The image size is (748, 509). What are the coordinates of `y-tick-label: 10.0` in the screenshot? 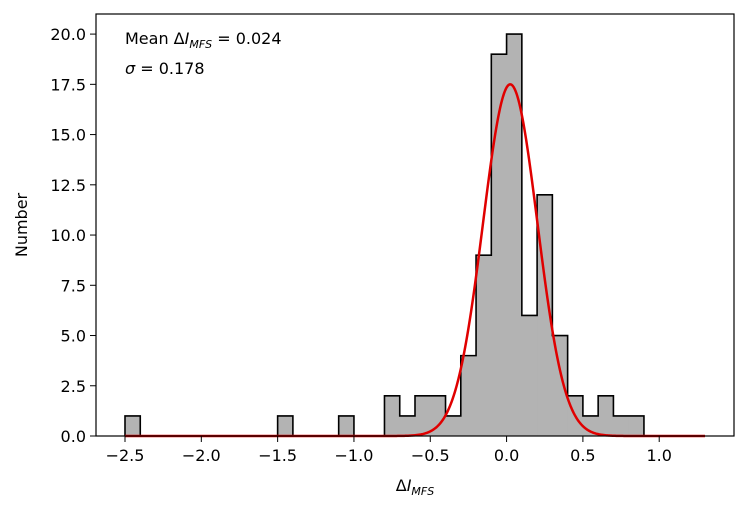 It's located at (68, 235).